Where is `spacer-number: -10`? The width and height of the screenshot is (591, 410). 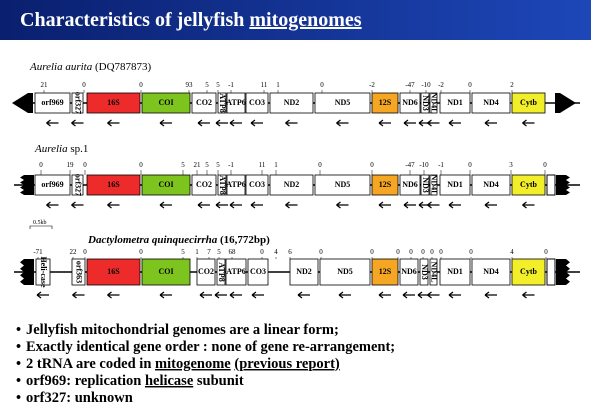
spacer-number: -10 is located at coordinates (426, 85).